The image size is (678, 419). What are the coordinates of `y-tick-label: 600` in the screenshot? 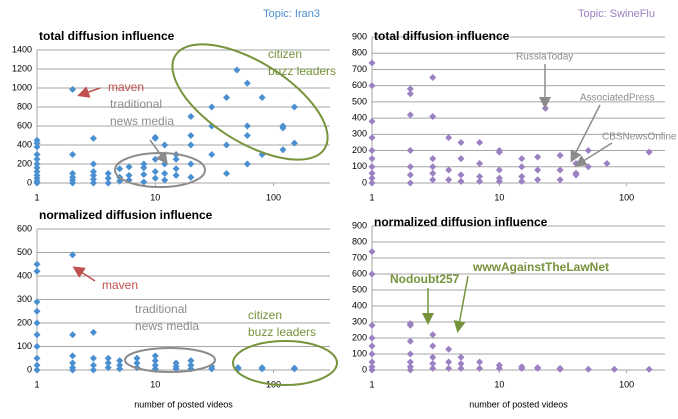 It's located at (359, 273).